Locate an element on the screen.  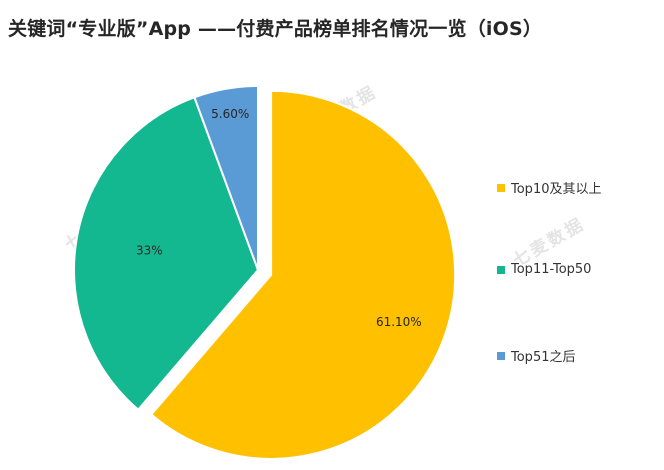
legend-label-3: Top51之后 is located at coordinates (543, 357).